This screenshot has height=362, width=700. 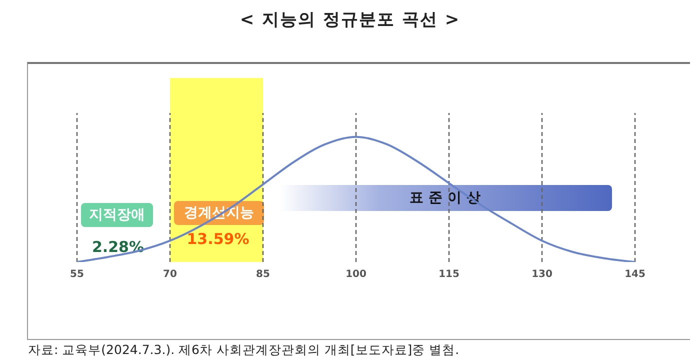 What do you see at coordinates (635, 274) in the screenshot?
I see `x-tick-label: 145` at bounding box center [635, 274].